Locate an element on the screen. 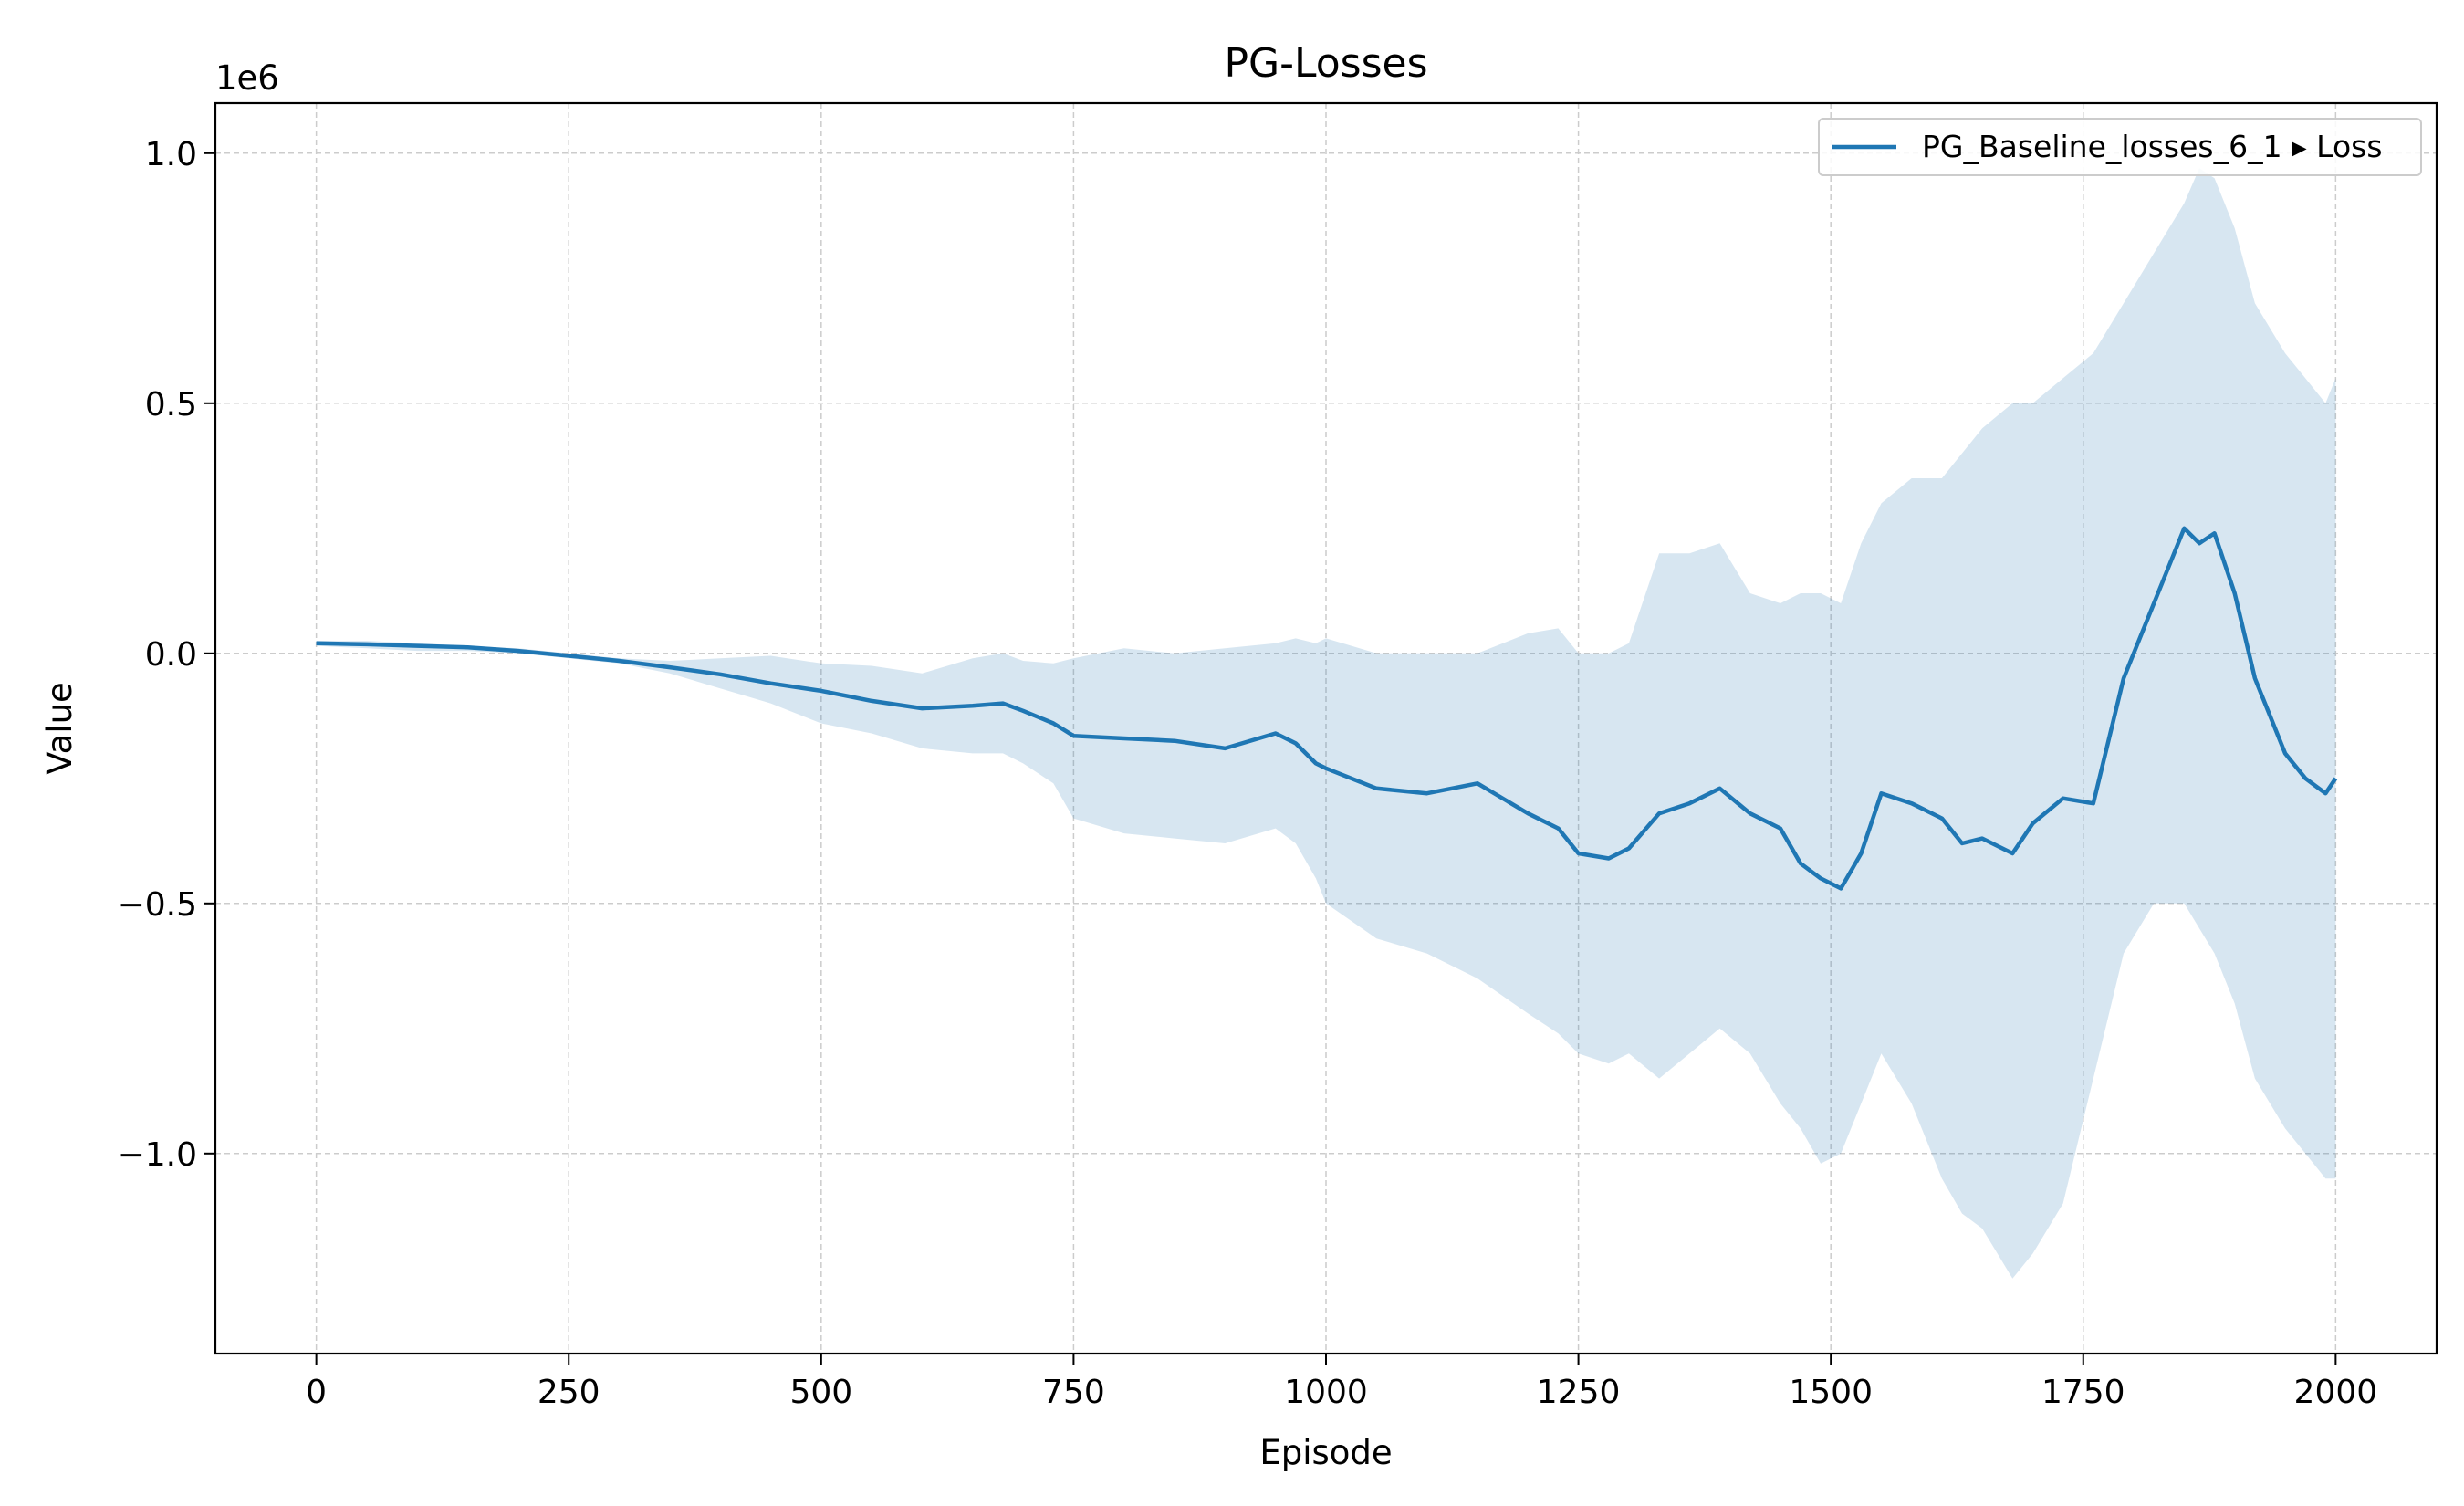  legend-label: PG_Baseline_losses_6_1 ▸ Loss is located at coordinates (2152, 146).